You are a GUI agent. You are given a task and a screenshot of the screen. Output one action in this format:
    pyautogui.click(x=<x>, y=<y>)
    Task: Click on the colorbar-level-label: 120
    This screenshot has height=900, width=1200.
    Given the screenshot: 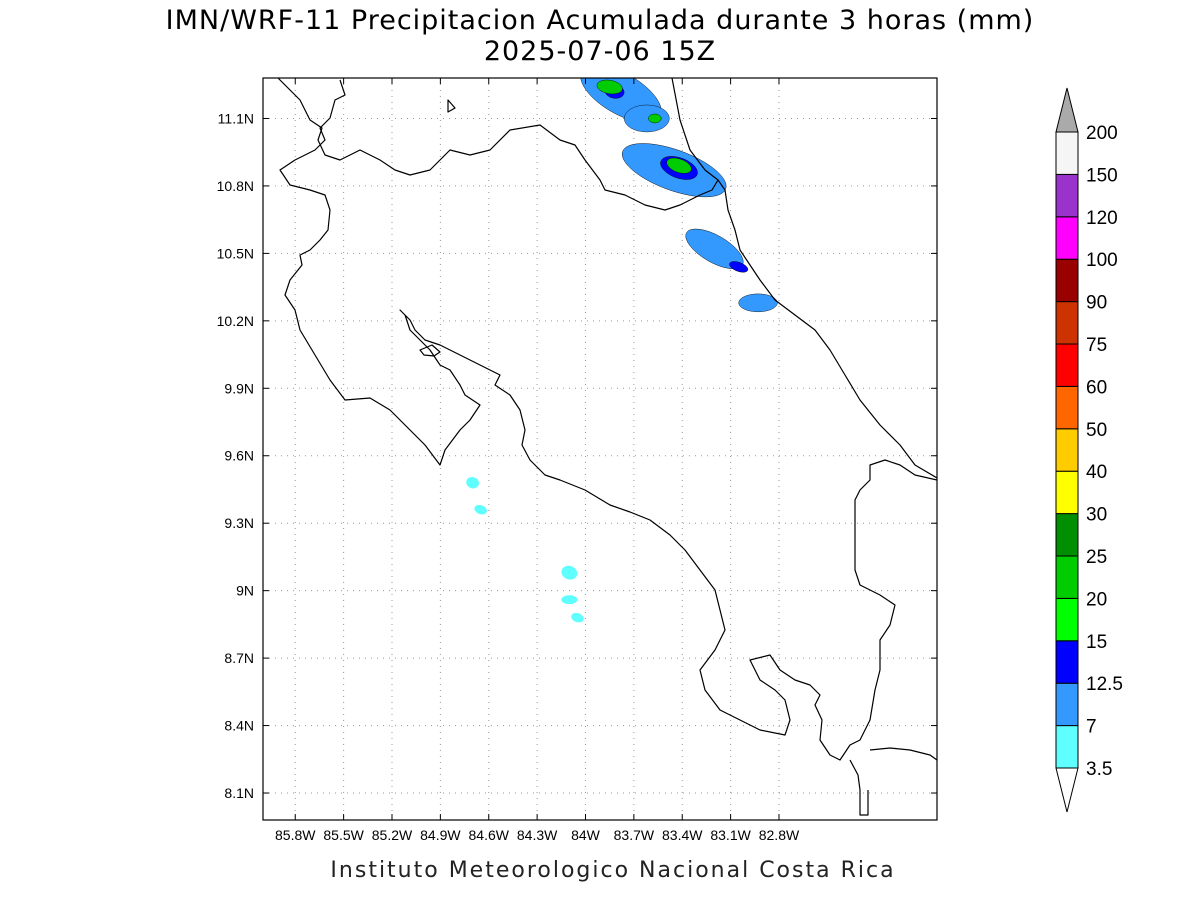 What is the action you would take?
    pyautogui.click(x=1102, y=218)
    